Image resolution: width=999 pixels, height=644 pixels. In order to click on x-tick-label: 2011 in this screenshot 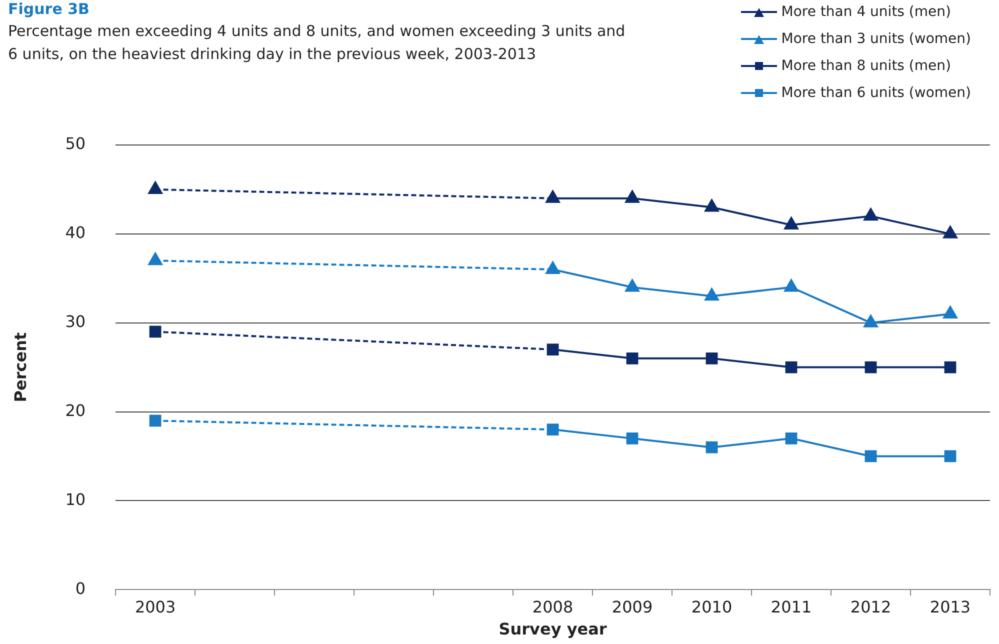, I will do `click(791, 606)`.